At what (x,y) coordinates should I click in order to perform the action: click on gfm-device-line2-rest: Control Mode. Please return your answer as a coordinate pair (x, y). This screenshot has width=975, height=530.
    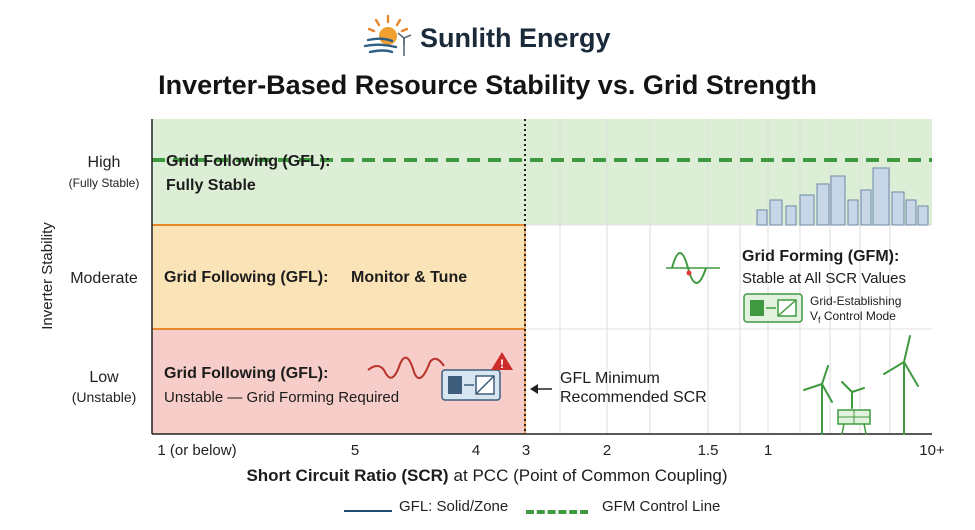
    Looking at the image, I should click on (859, 316).